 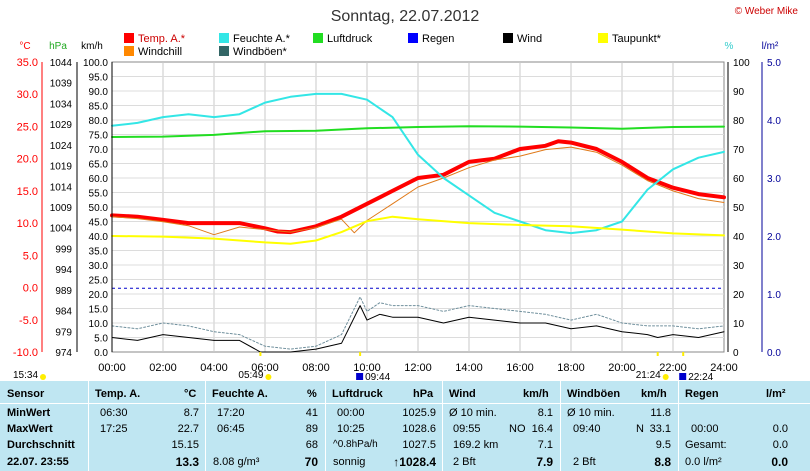 I want to click on temp-value: 13.3, so click(x=187, y=462).